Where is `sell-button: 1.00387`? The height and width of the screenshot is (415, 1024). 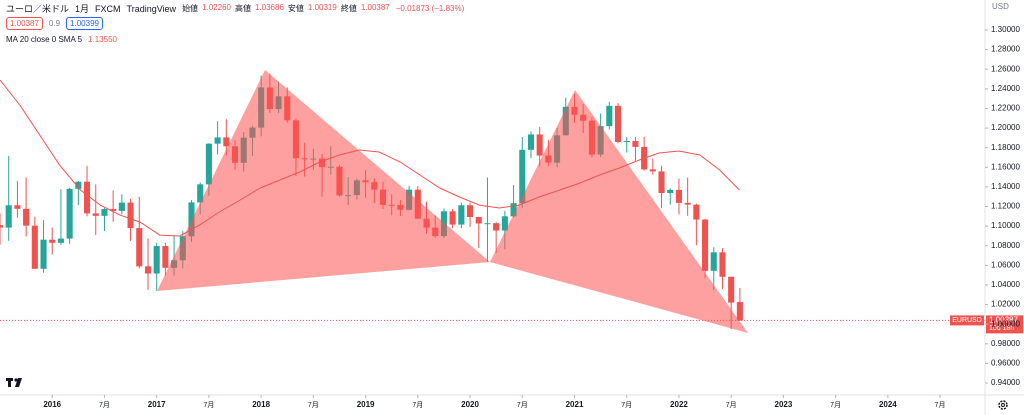 sell-button: 1.00387 is located at coordinates (24, 23).